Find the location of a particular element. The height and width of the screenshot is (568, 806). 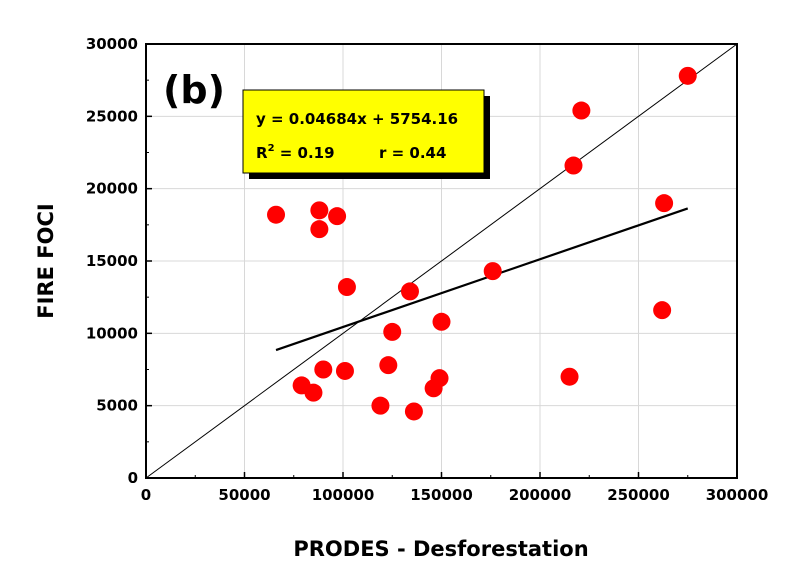

x-tick-label: 150000 is located at coordinates (441, 495).